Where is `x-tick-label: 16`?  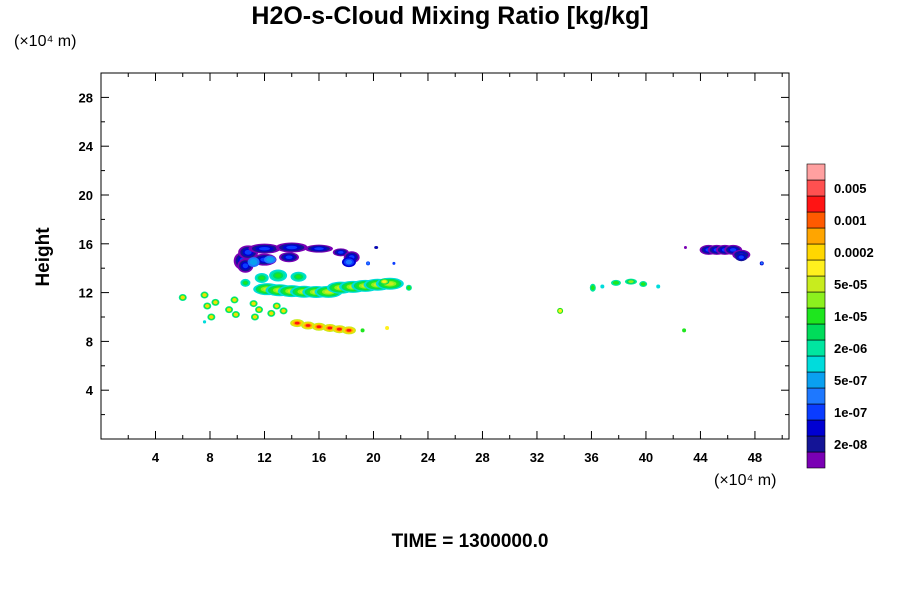
x-tick-label: 16 is located at coordinates (319, 457).